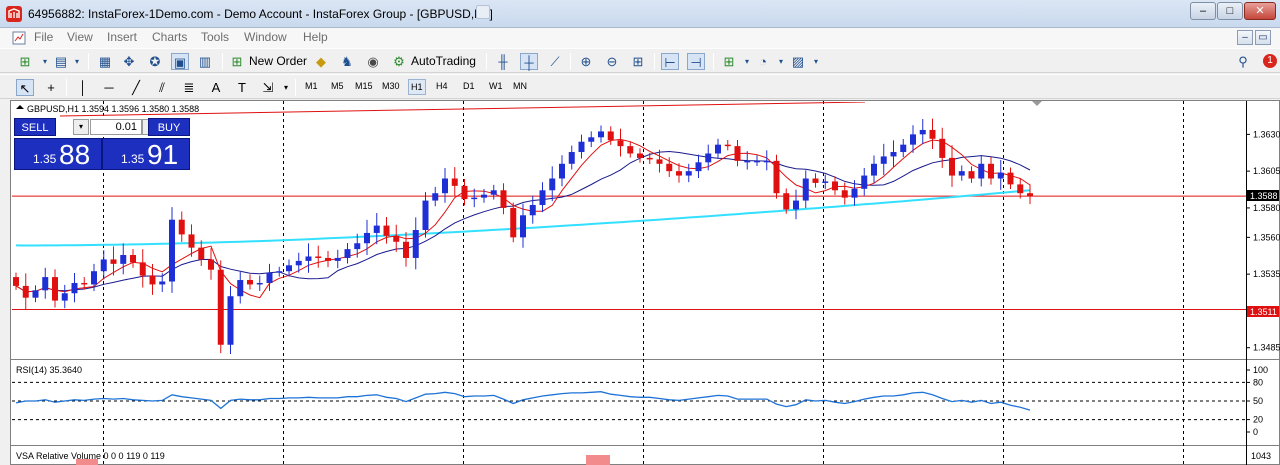  What do you see at coordinates (44, 37) in the screenshot?
I see `menu-file: File` at bounding box center [44, 37].